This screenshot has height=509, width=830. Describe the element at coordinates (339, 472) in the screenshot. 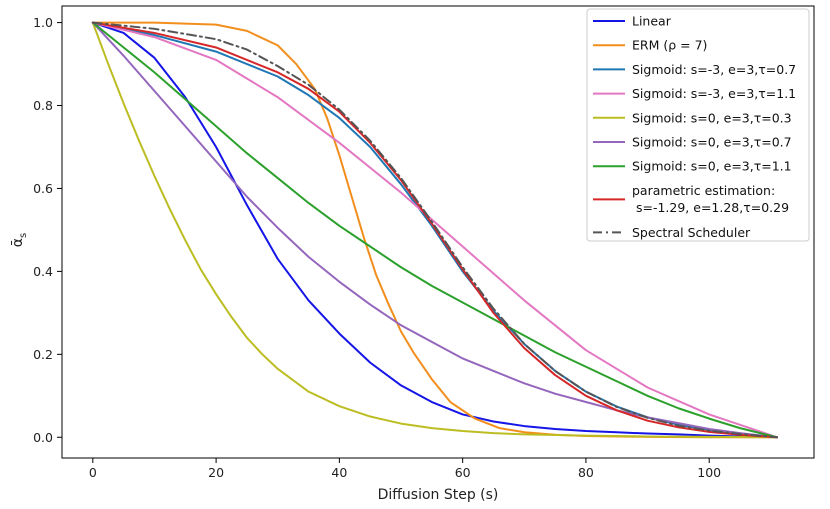

I see `x-tick-label: 40` at that location.